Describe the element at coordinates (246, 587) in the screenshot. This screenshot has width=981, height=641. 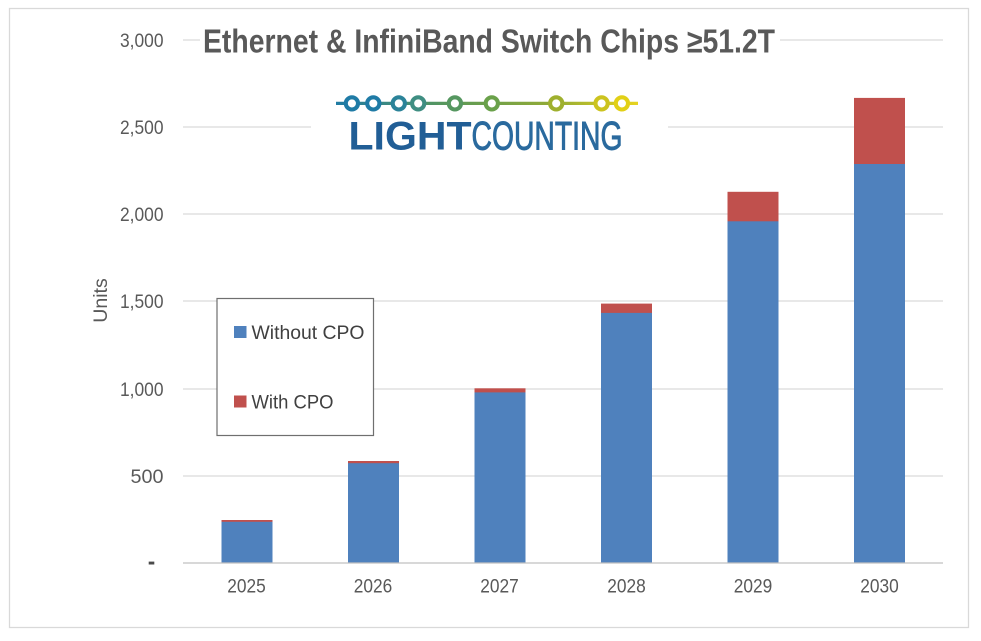
I see `svg-text: 2025` at that location.